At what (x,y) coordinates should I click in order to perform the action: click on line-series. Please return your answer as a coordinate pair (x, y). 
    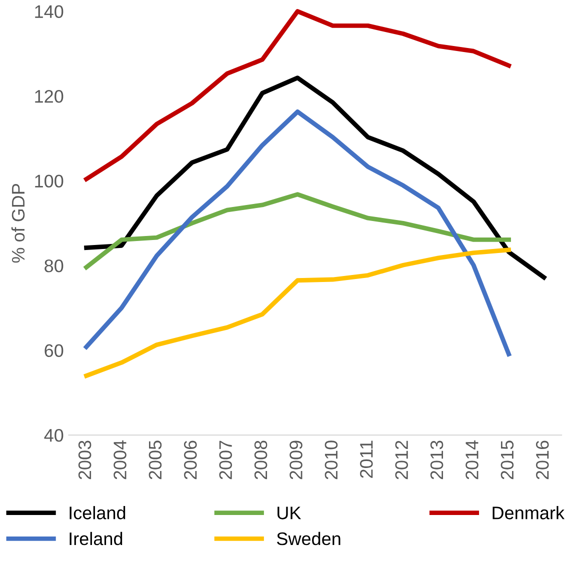
    Looking at the image, I should click on (297, 231).